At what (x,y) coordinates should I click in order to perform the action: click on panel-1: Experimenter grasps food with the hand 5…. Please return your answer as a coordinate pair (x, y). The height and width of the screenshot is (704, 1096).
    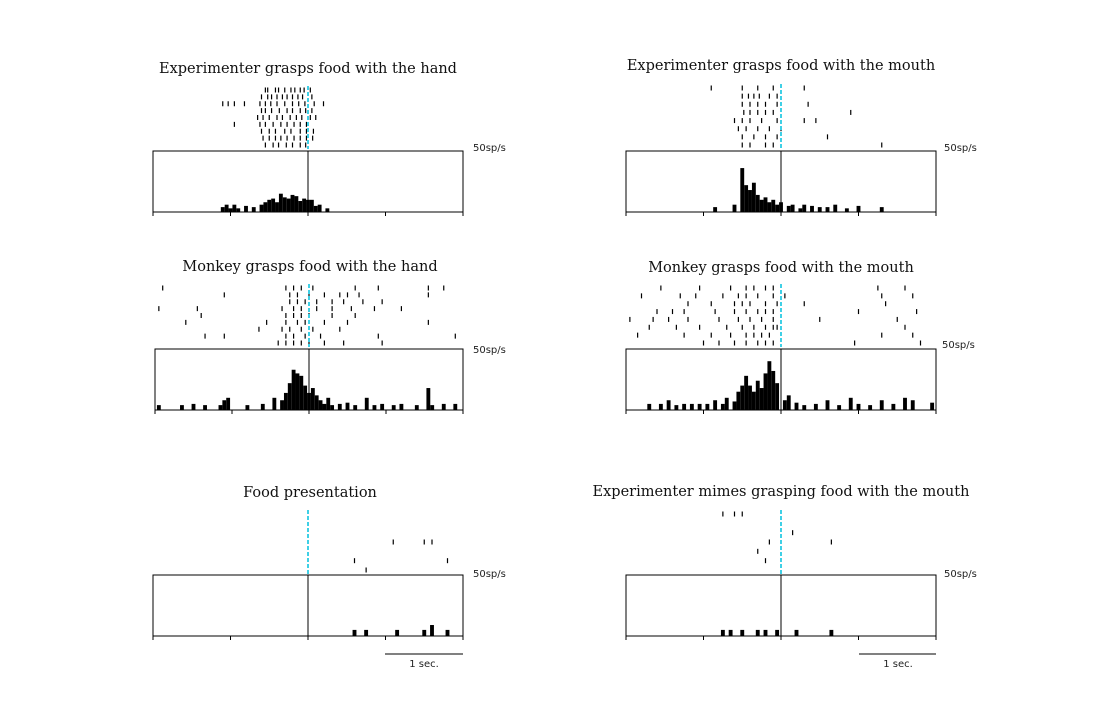
    Looking at the image, I should click on (329, 138).